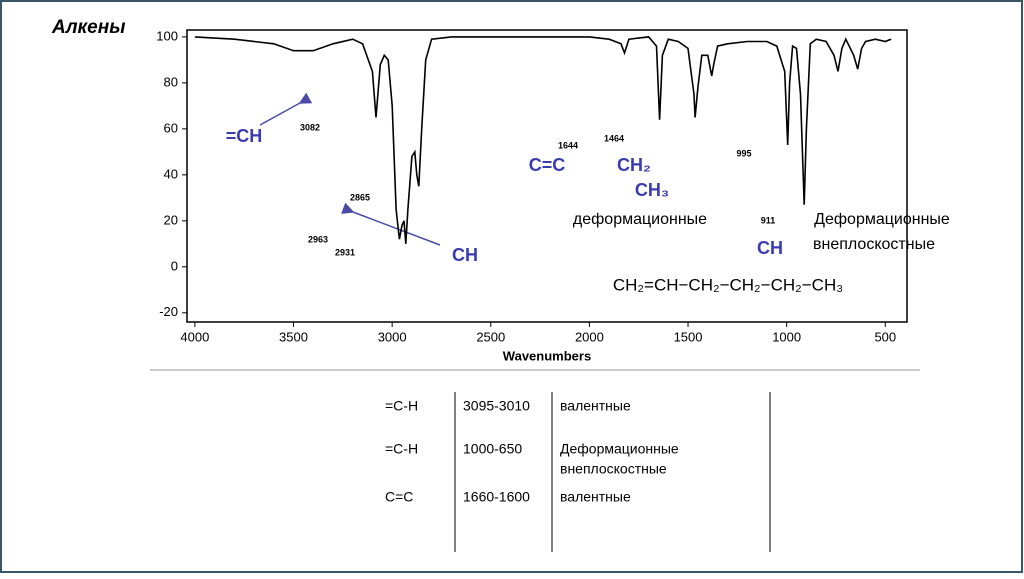 Image resolution: width=1024 pixels, height=579 pixels. I want to click on table-cell: Деформационные, so click(619, 449).